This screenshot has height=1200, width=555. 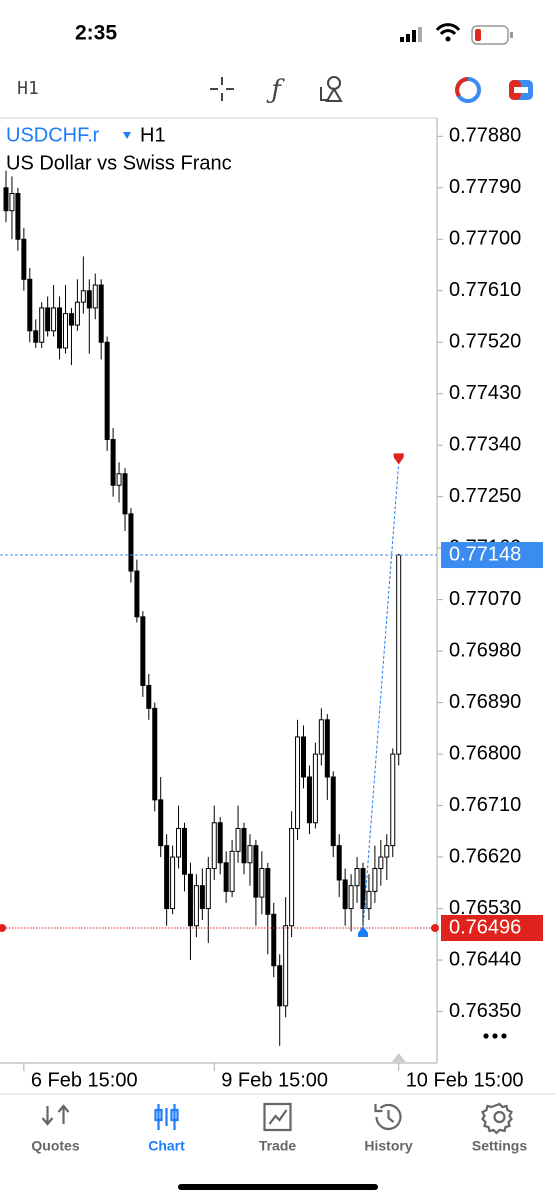 What do you see at coordinates (363, 931) in the screenshot?
I see `trade-entry-arrow` at bounding box center [363, 931].